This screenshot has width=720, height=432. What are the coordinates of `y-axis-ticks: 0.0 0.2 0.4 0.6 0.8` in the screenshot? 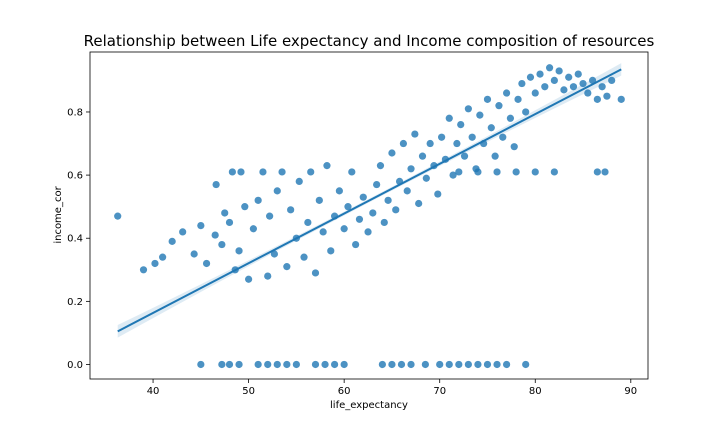 It's located at (78, 239).